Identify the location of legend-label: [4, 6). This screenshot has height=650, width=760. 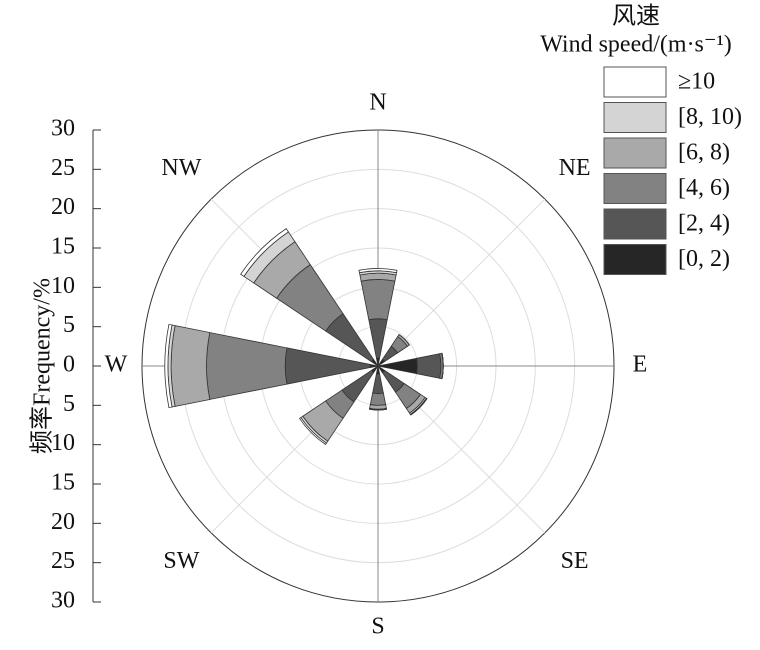
(704, 188).